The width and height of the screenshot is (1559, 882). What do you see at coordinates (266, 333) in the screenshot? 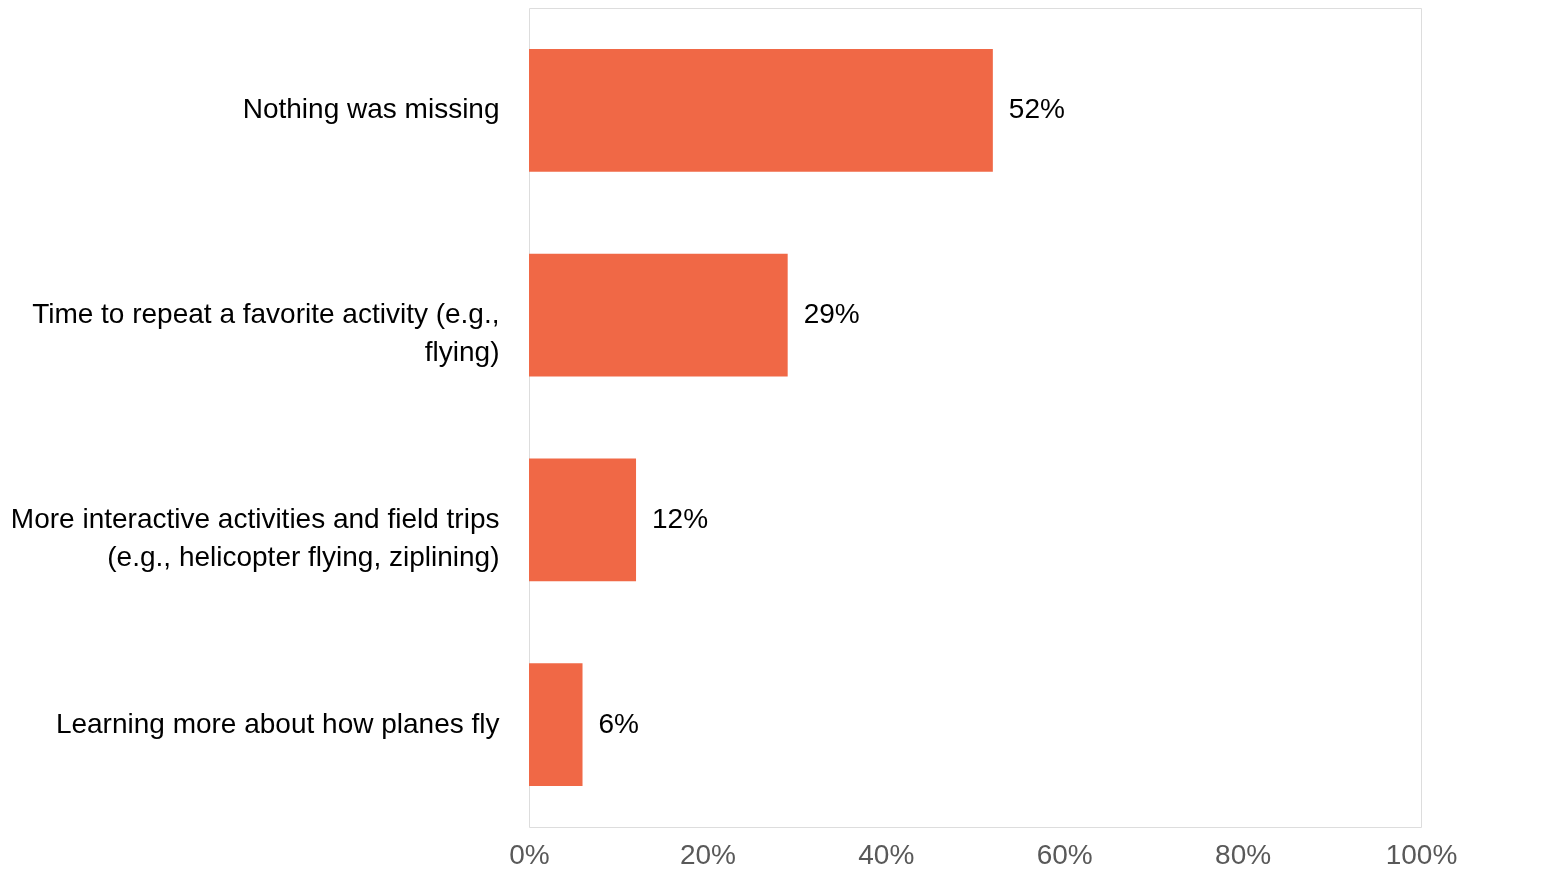
I see `y-tick-label: Time to repeat a favorite activity (e.g., flying)` at bounding box center [266, 333].